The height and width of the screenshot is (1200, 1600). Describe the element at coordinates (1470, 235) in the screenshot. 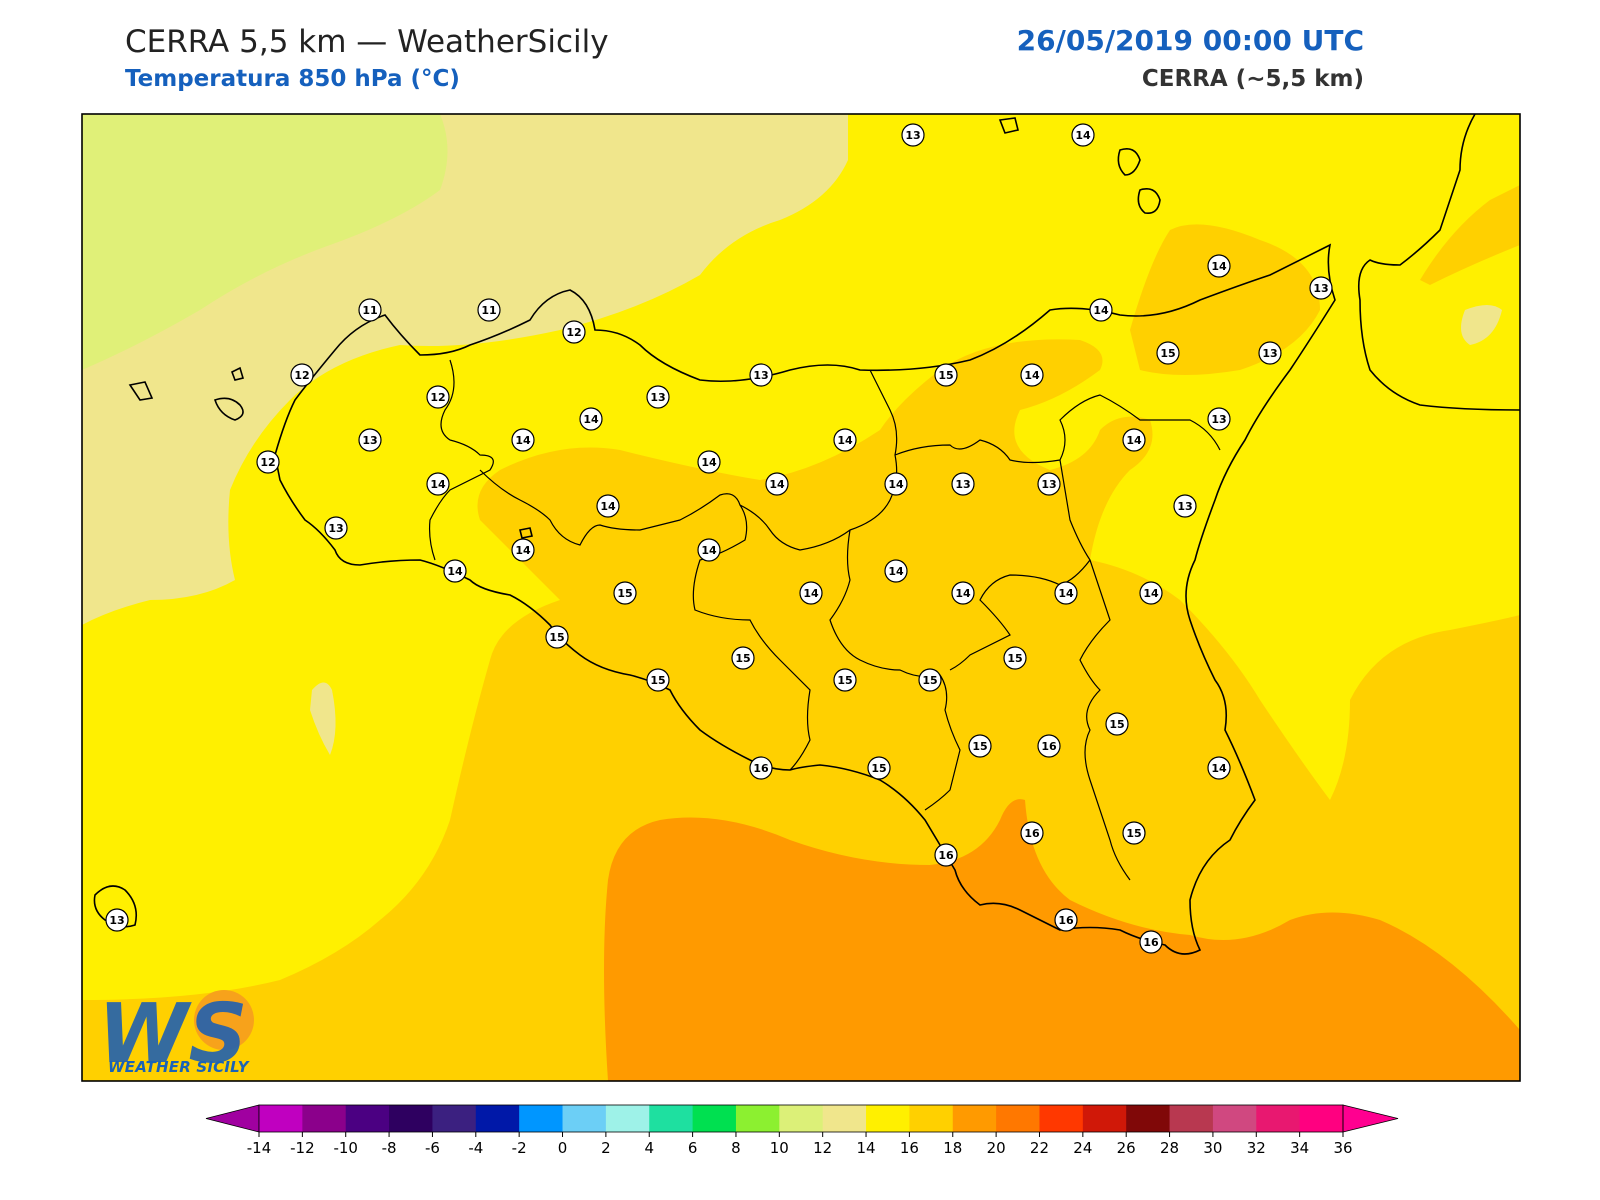

I see `field-16-18-patch` at that location.